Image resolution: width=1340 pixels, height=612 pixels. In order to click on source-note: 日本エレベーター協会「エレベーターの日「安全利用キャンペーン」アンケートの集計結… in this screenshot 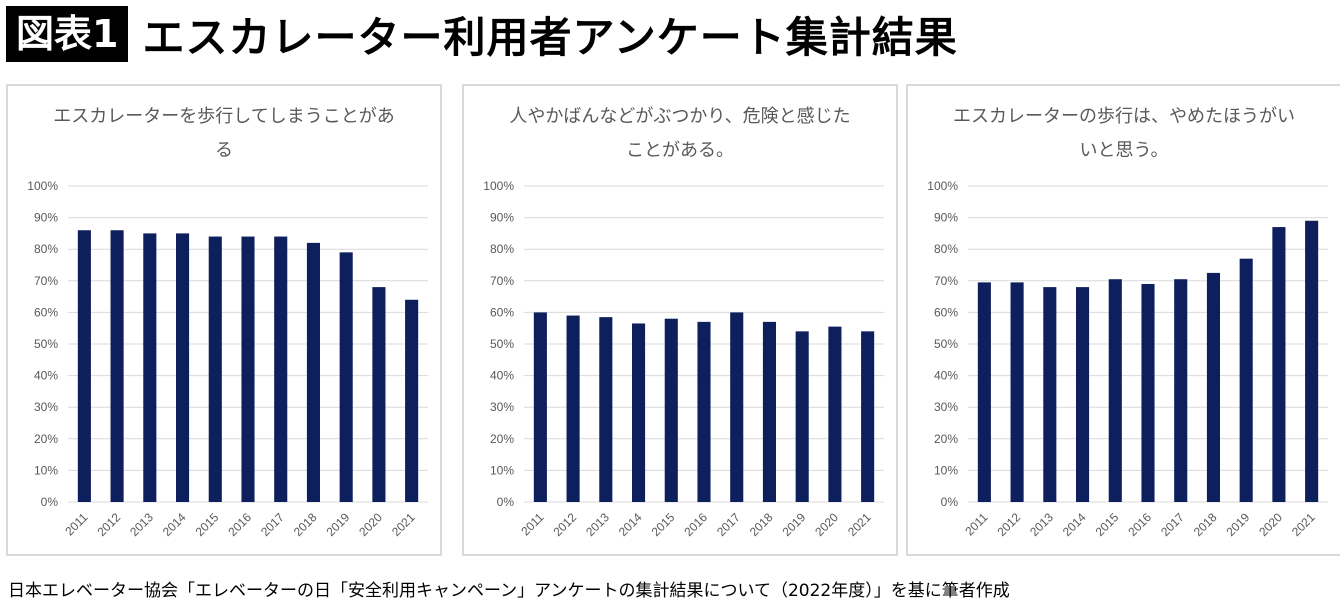, I will do `click(509, 591)`.